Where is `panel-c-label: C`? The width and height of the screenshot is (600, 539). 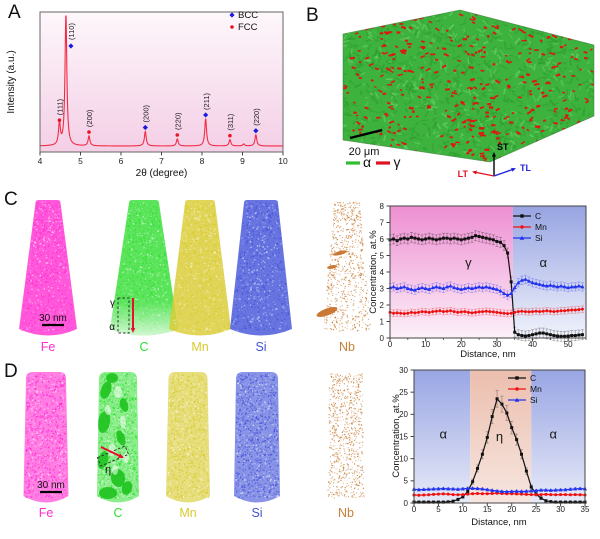 panel-c-label: C is located at coordinates (11, 199).